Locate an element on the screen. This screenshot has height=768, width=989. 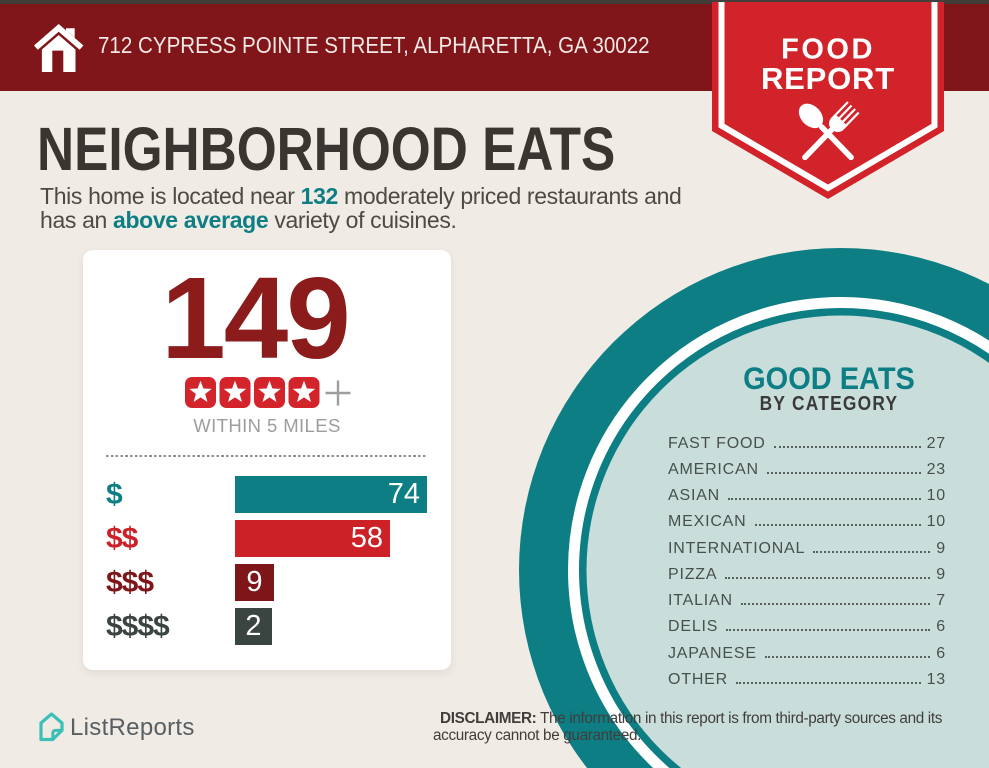
svg-text: REPORT is located at coordinates (828, 78).